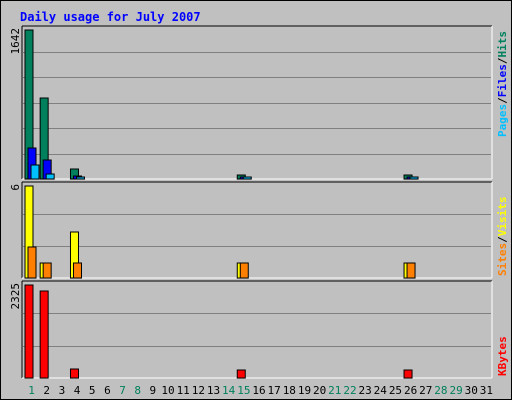 This screenshot has width=512, height=401. Describe the element at coordinates (77, 390) in the screenshot. I see `x-tick-day-4: 4` at that location.